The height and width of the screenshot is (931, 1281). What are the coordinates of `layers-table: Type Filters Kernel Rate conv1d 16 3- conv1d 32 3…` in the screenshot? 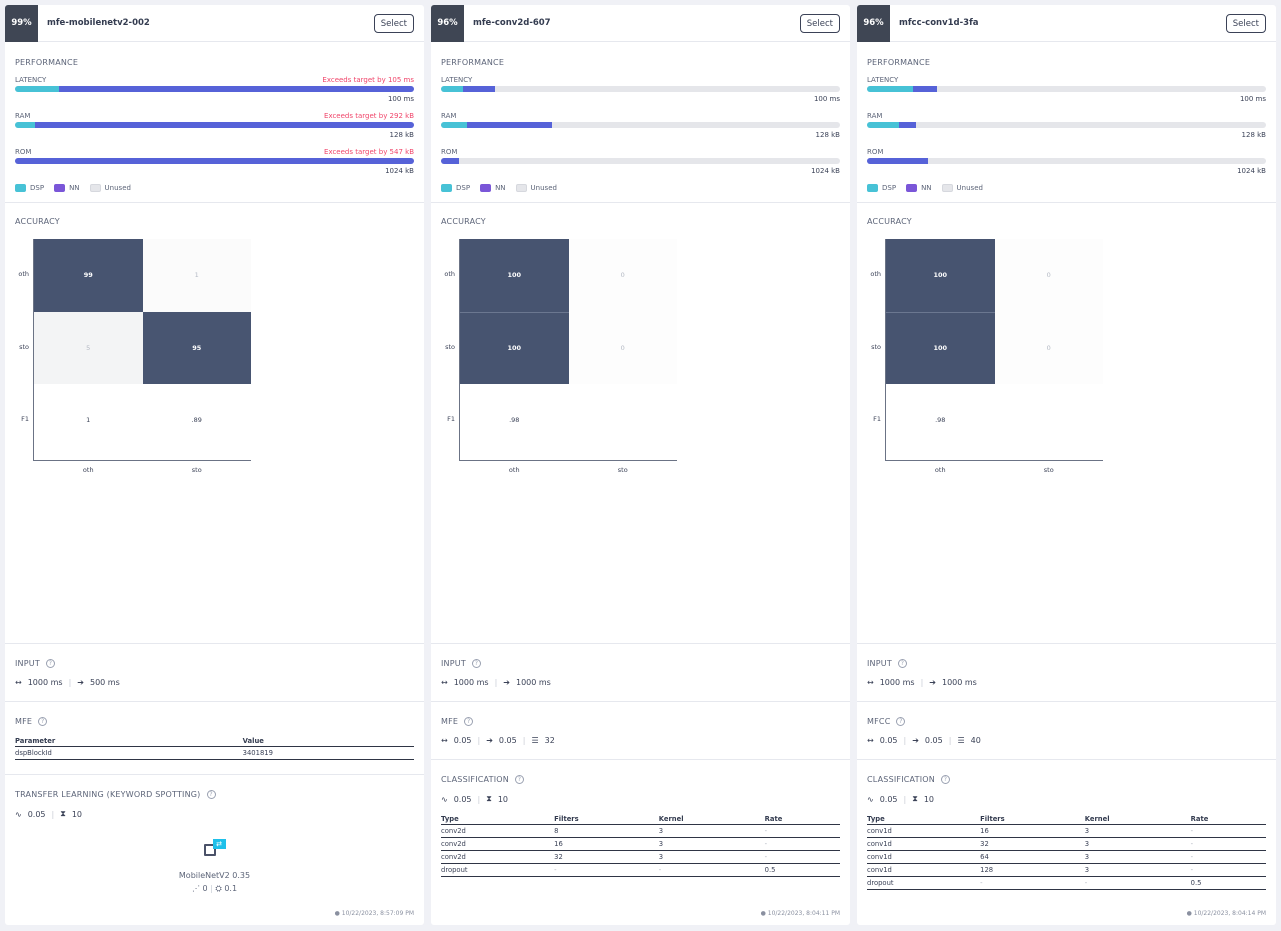 It's located at (1066, 852).